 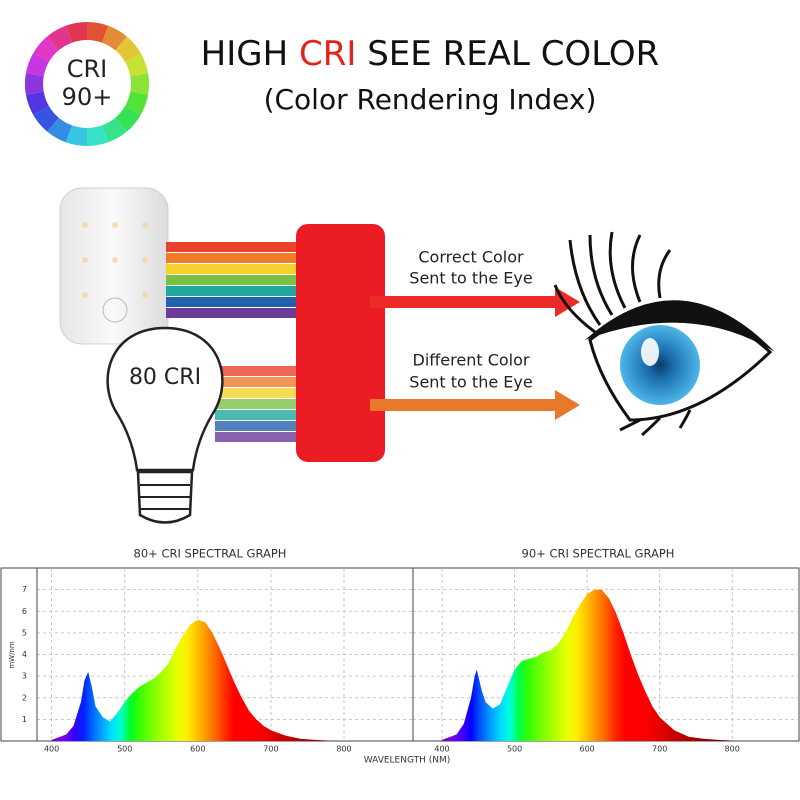 I want to click on caption: Correct Color, so click(x=471, y=257).